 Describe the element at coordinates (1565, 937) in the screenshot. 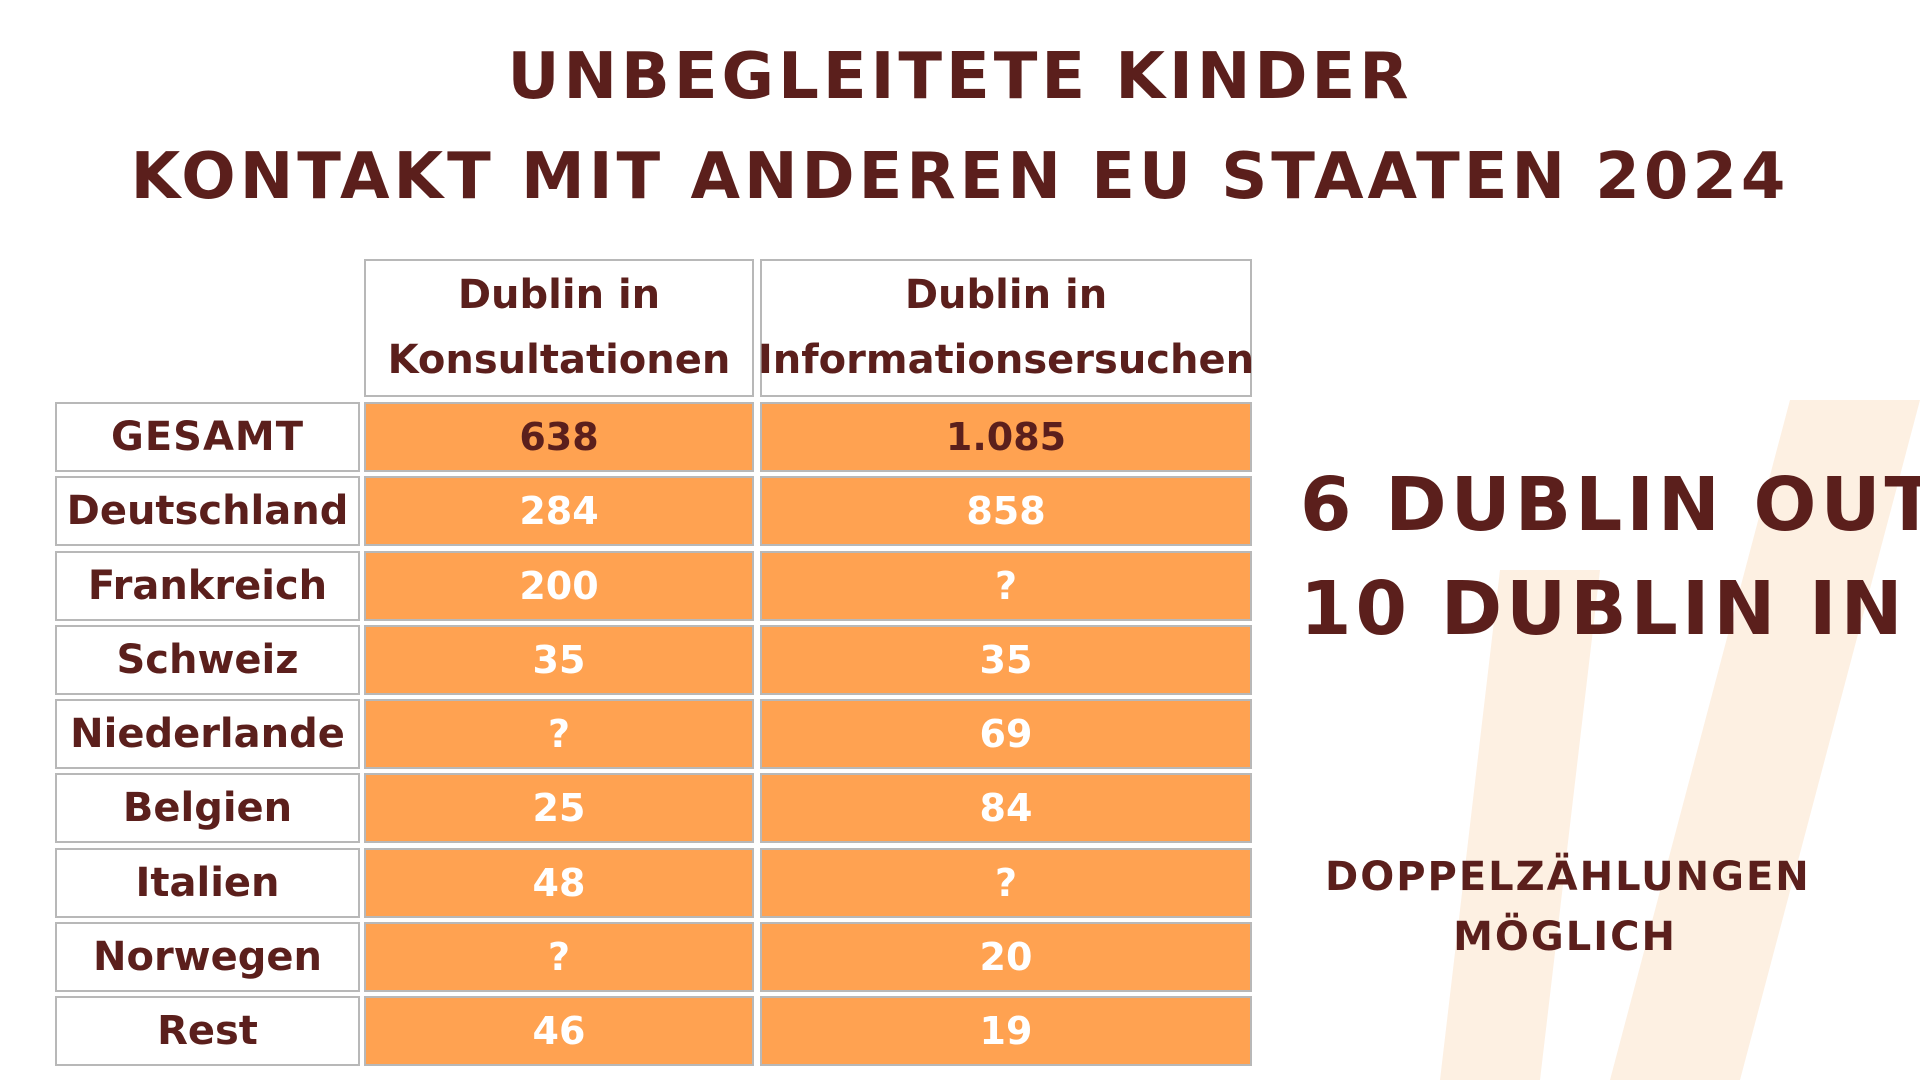

I see `note-line-2: MÖGLICH` at that location.